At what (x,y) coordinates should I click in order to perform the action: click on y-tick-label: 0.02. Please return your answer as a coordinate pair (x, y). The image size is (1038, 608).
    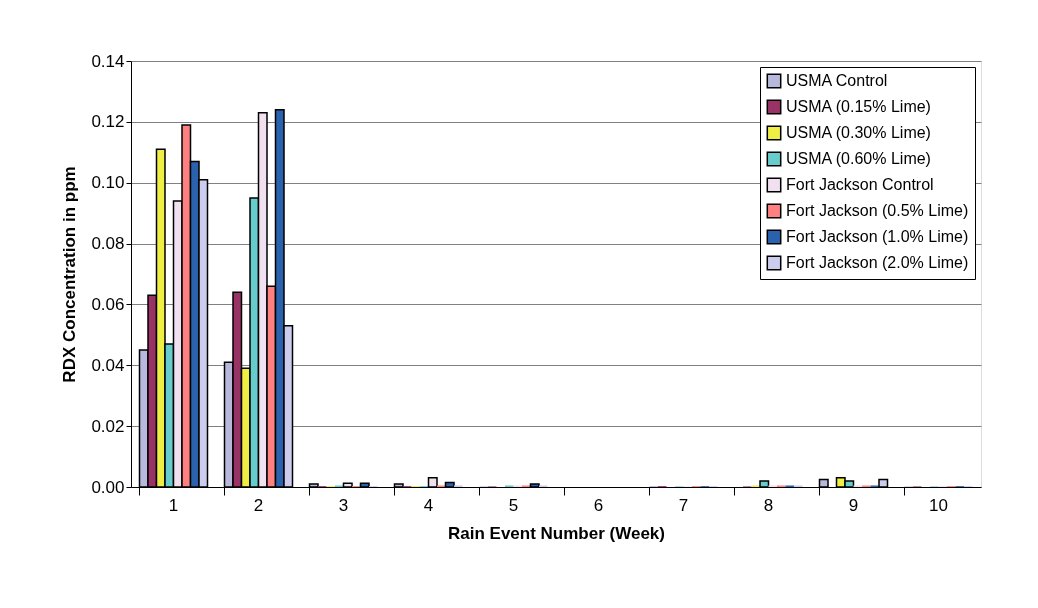
    Looking at the image, I should click on (108, 426).